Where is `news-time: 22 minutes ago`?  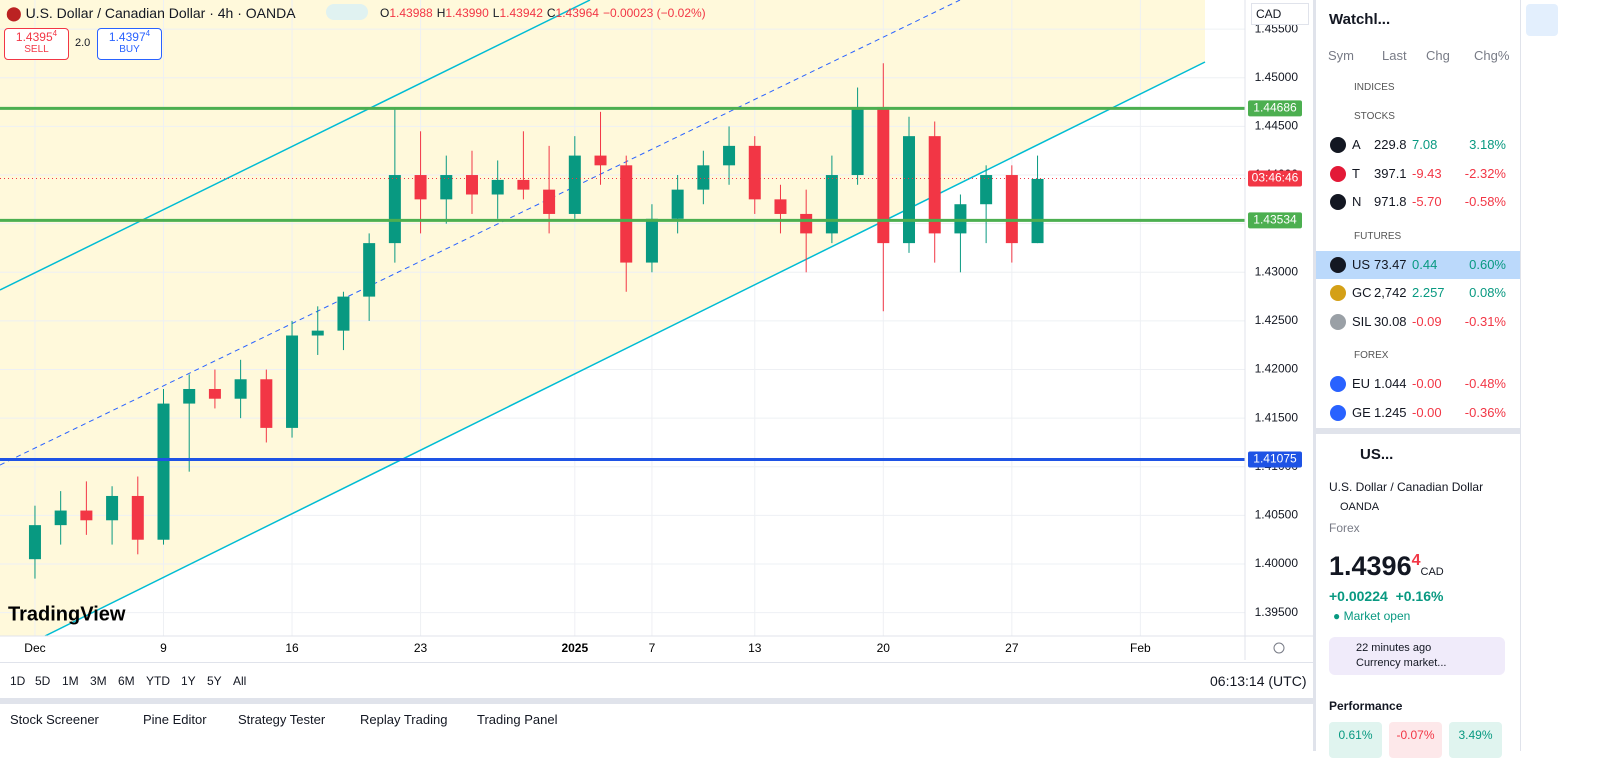
news-time: 22 minutes ago is located at coordinates (1394, 648).